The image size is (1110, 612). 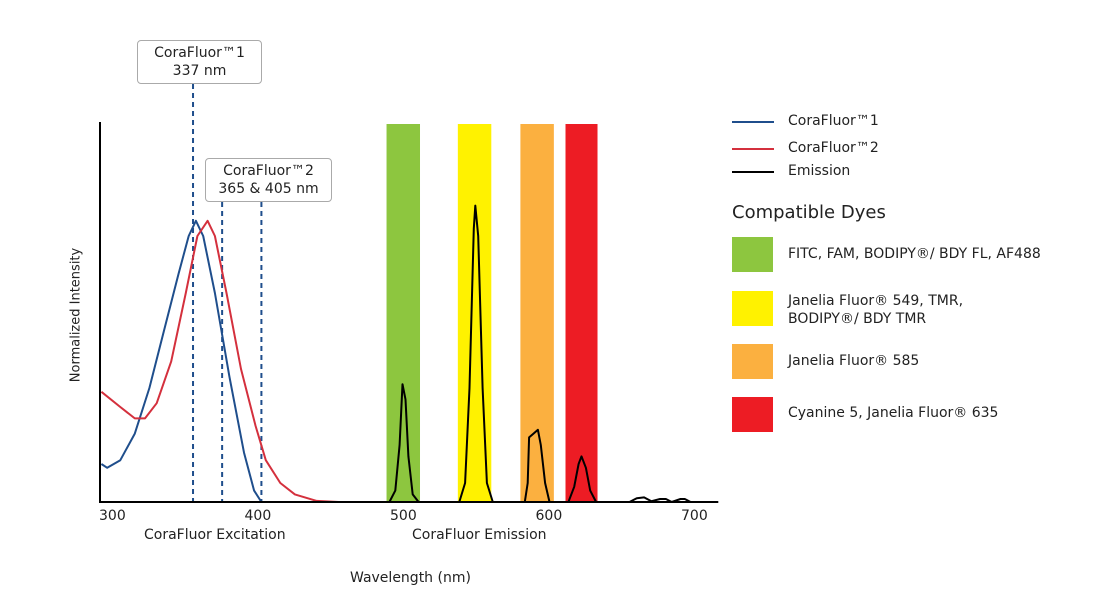 What do you see at coordinates (752, 254) in the screenshot?
I see `swatch-green` at bounding box center [752, 254].